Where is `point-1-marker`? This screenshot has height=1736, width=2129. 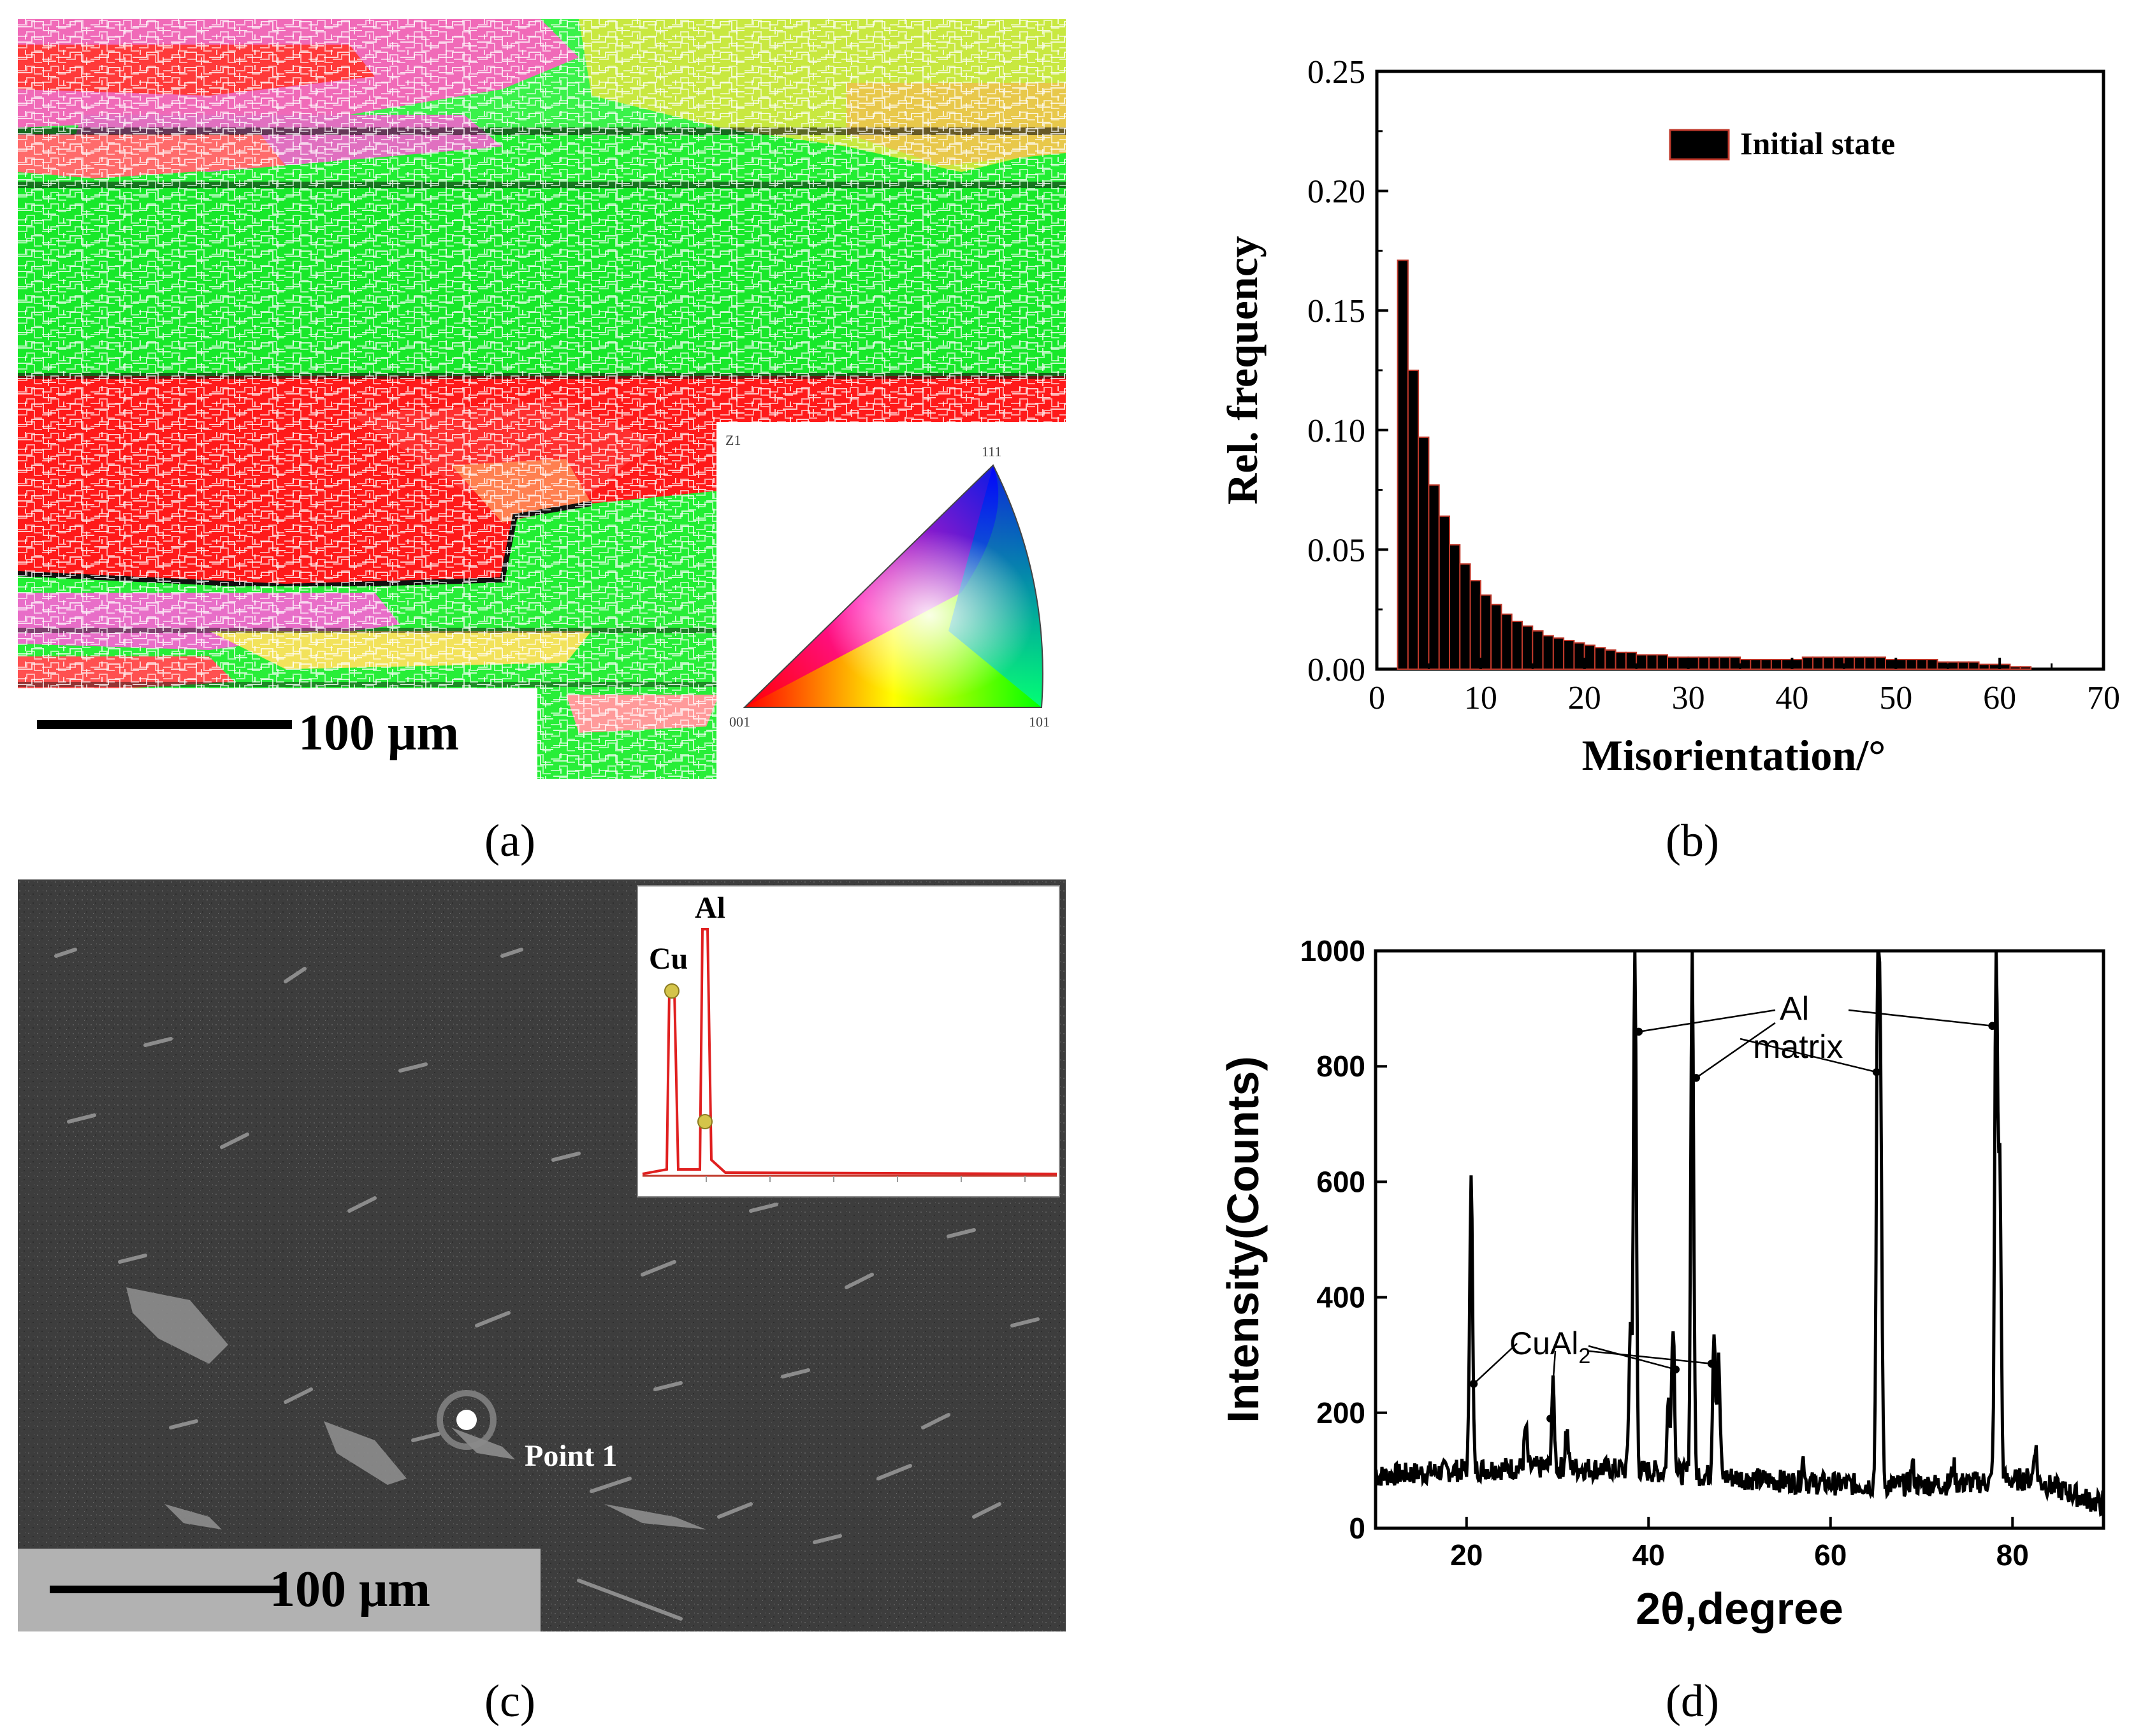 point-1-marker is located at coordinates (466, 1420).